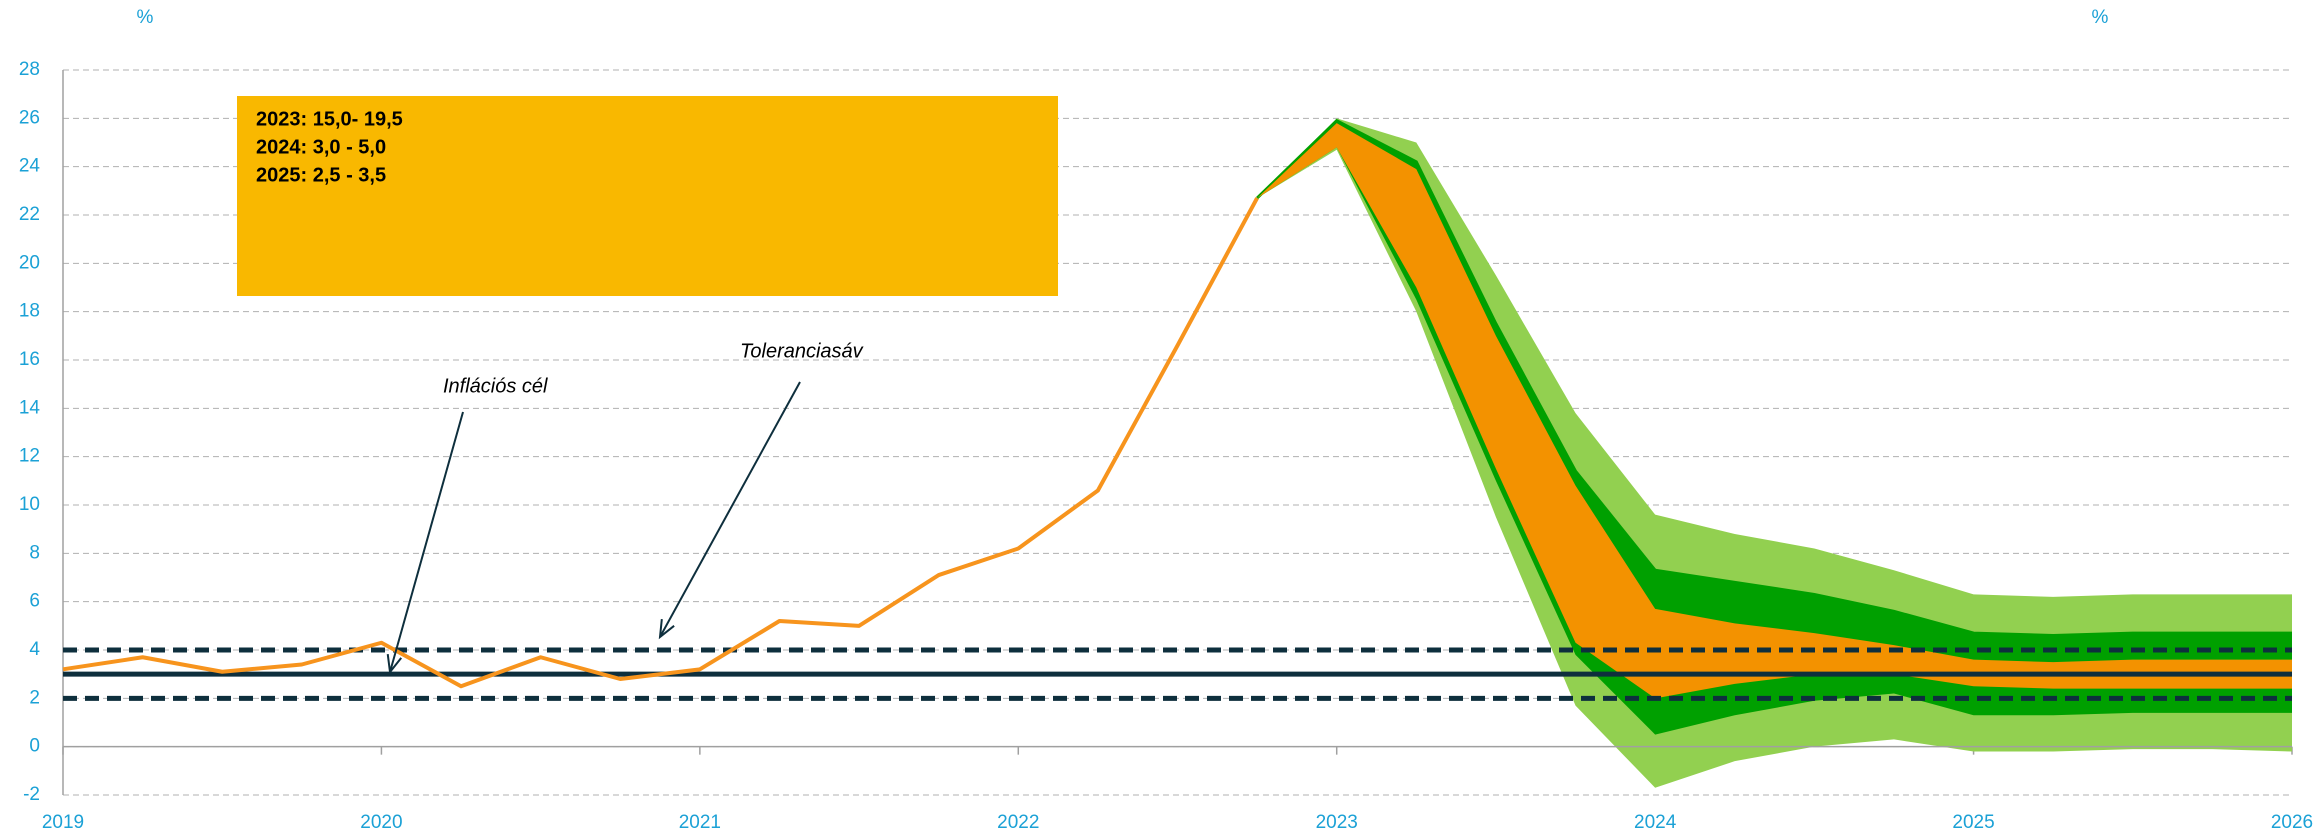 The height and width of the screenshot is (837, 2318). I want to click on y-tick-label: 24, so click(30, 166).